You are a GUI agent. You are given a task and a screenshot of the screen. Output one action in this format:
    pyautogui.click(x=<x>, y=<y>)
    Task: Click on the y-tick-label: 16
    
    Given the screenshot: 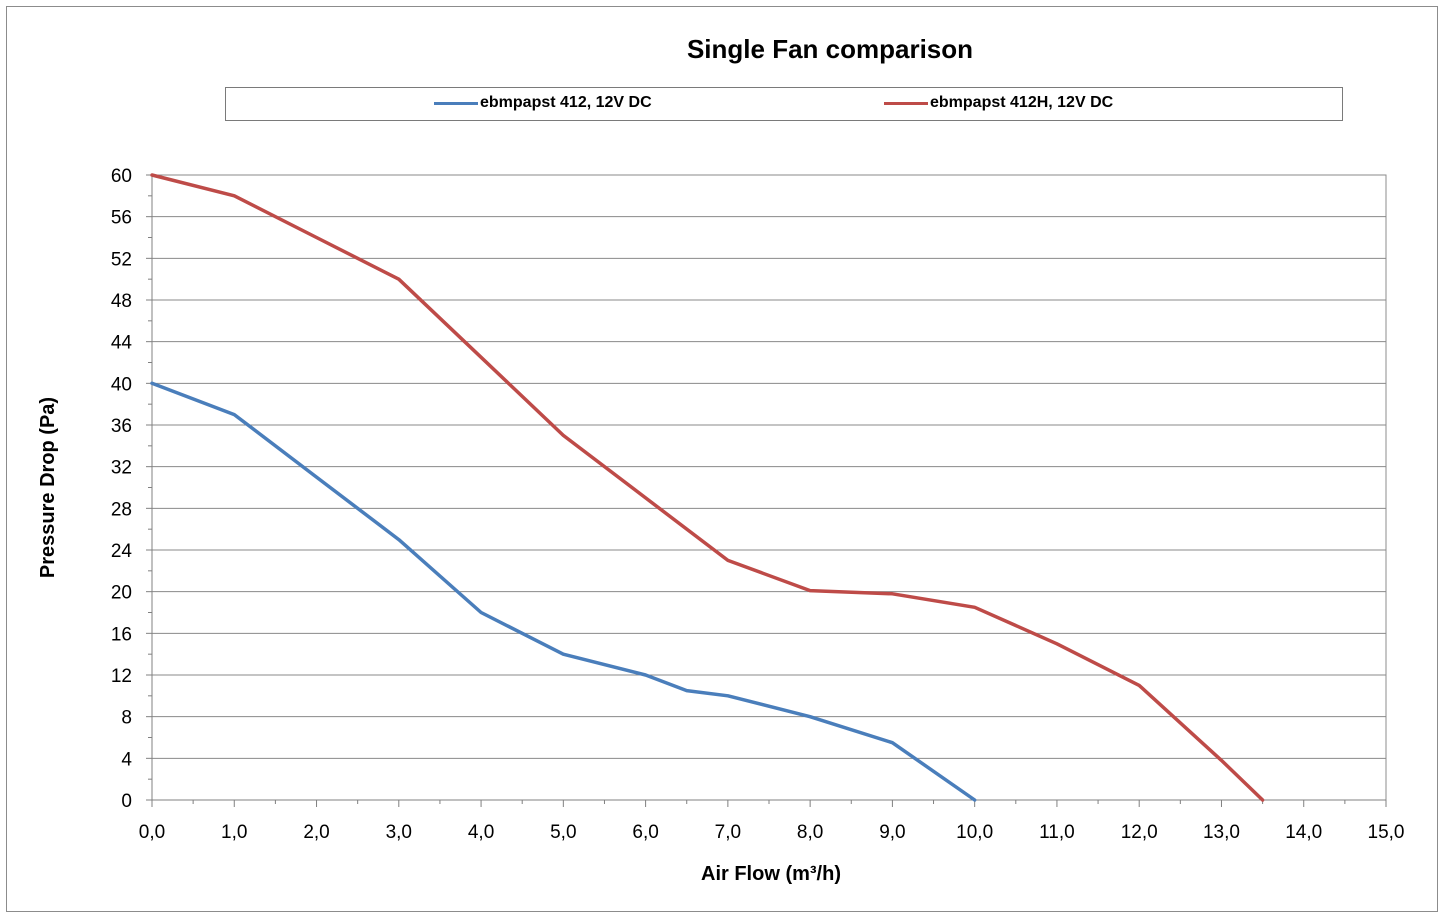 What is the action you would take?
    pyautogui.click(x=121, y=634)
    